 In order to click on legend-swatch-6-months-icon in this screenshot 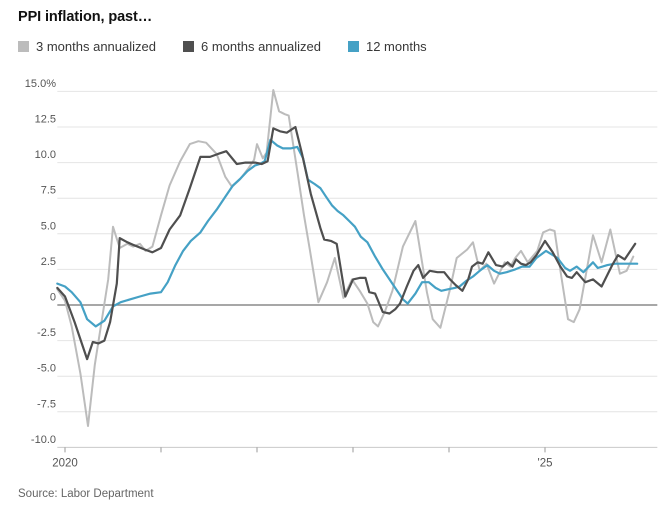, I will do `click(188, 46)`.